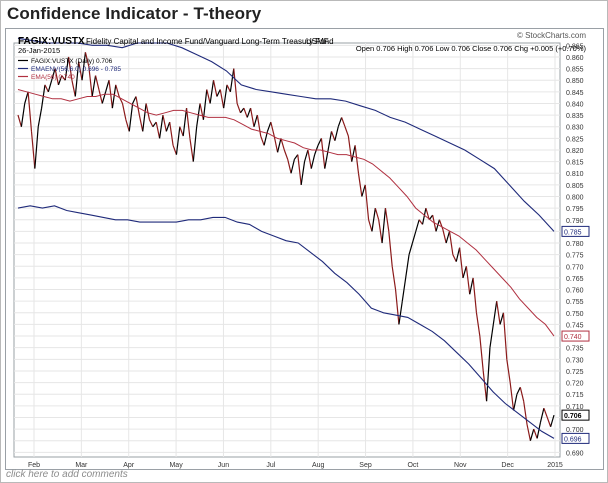  I want to click on y-tick-label: 0.830, so click(575, 128).